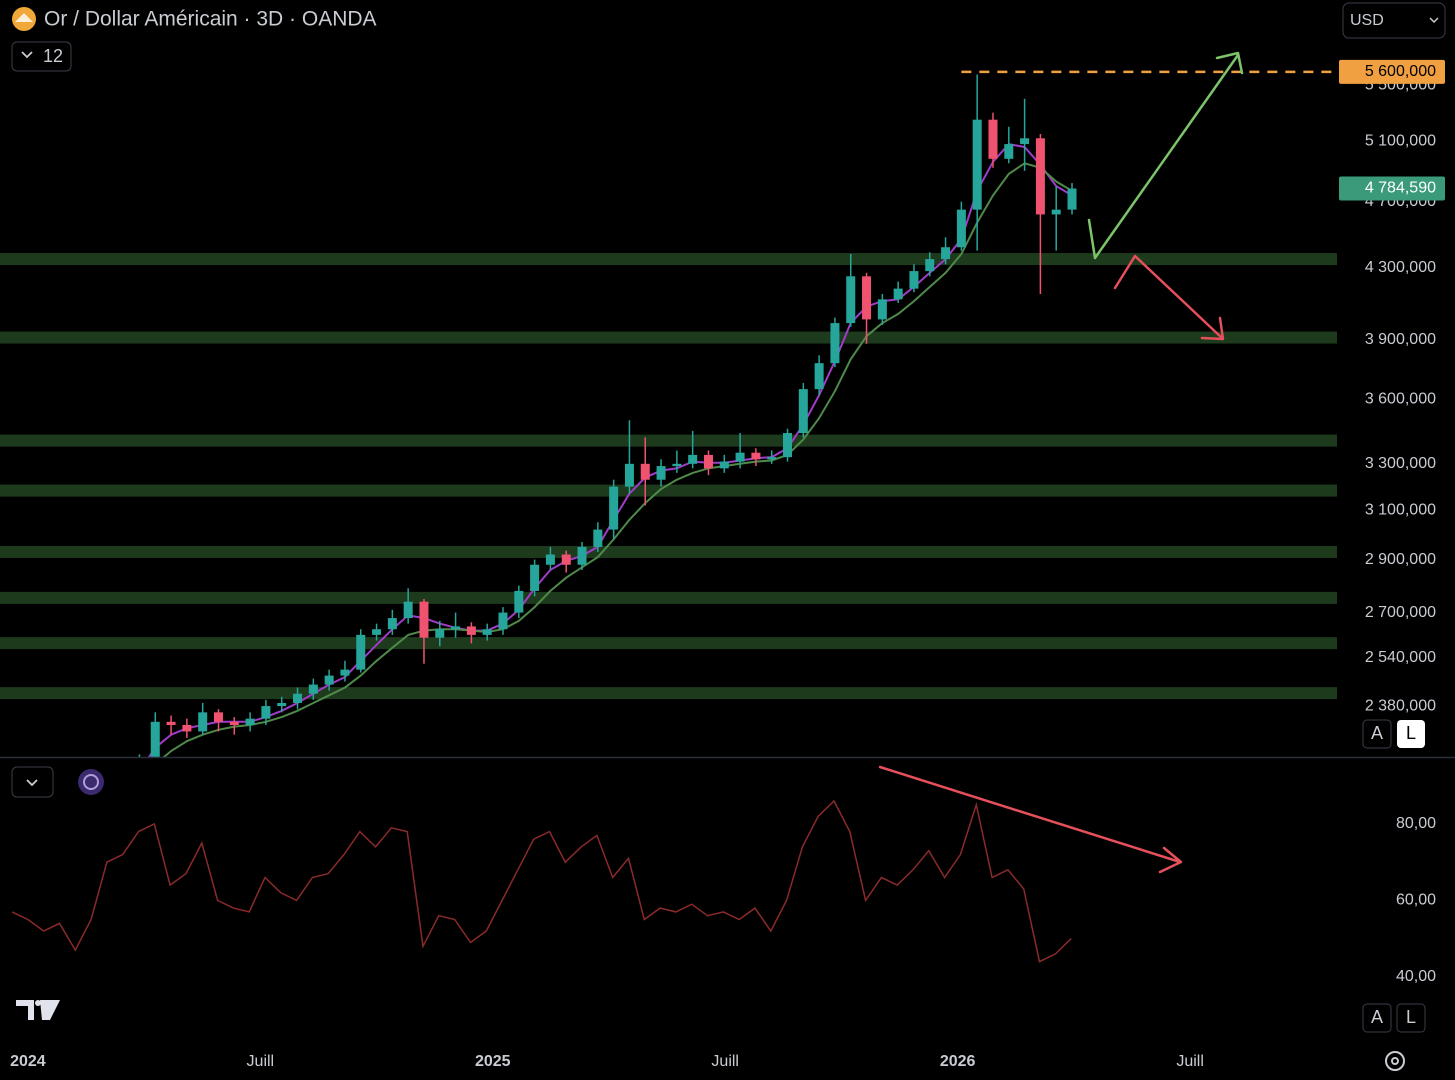 The height and width of the screenshot is (1080, 1455). I want to click on x-tick-label: 2026, so click(958, 1061).